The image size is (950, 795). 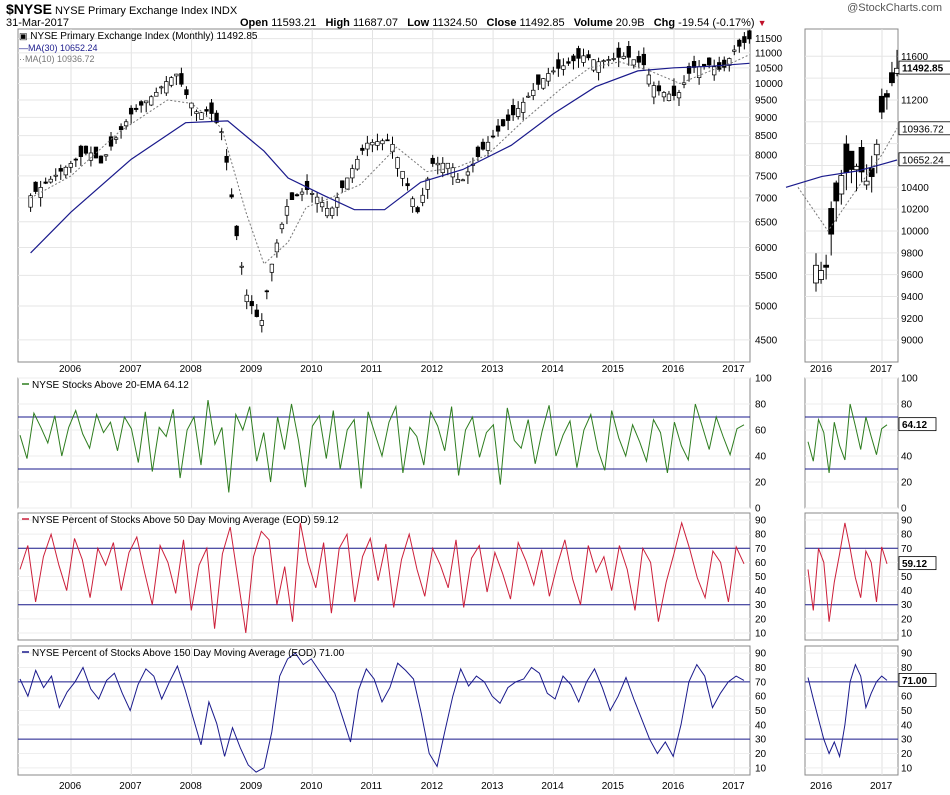 What do you see at coordinates (924, 159) in the screenshot?
I see `badge-ma30-box` at bounding box center [924, 159].